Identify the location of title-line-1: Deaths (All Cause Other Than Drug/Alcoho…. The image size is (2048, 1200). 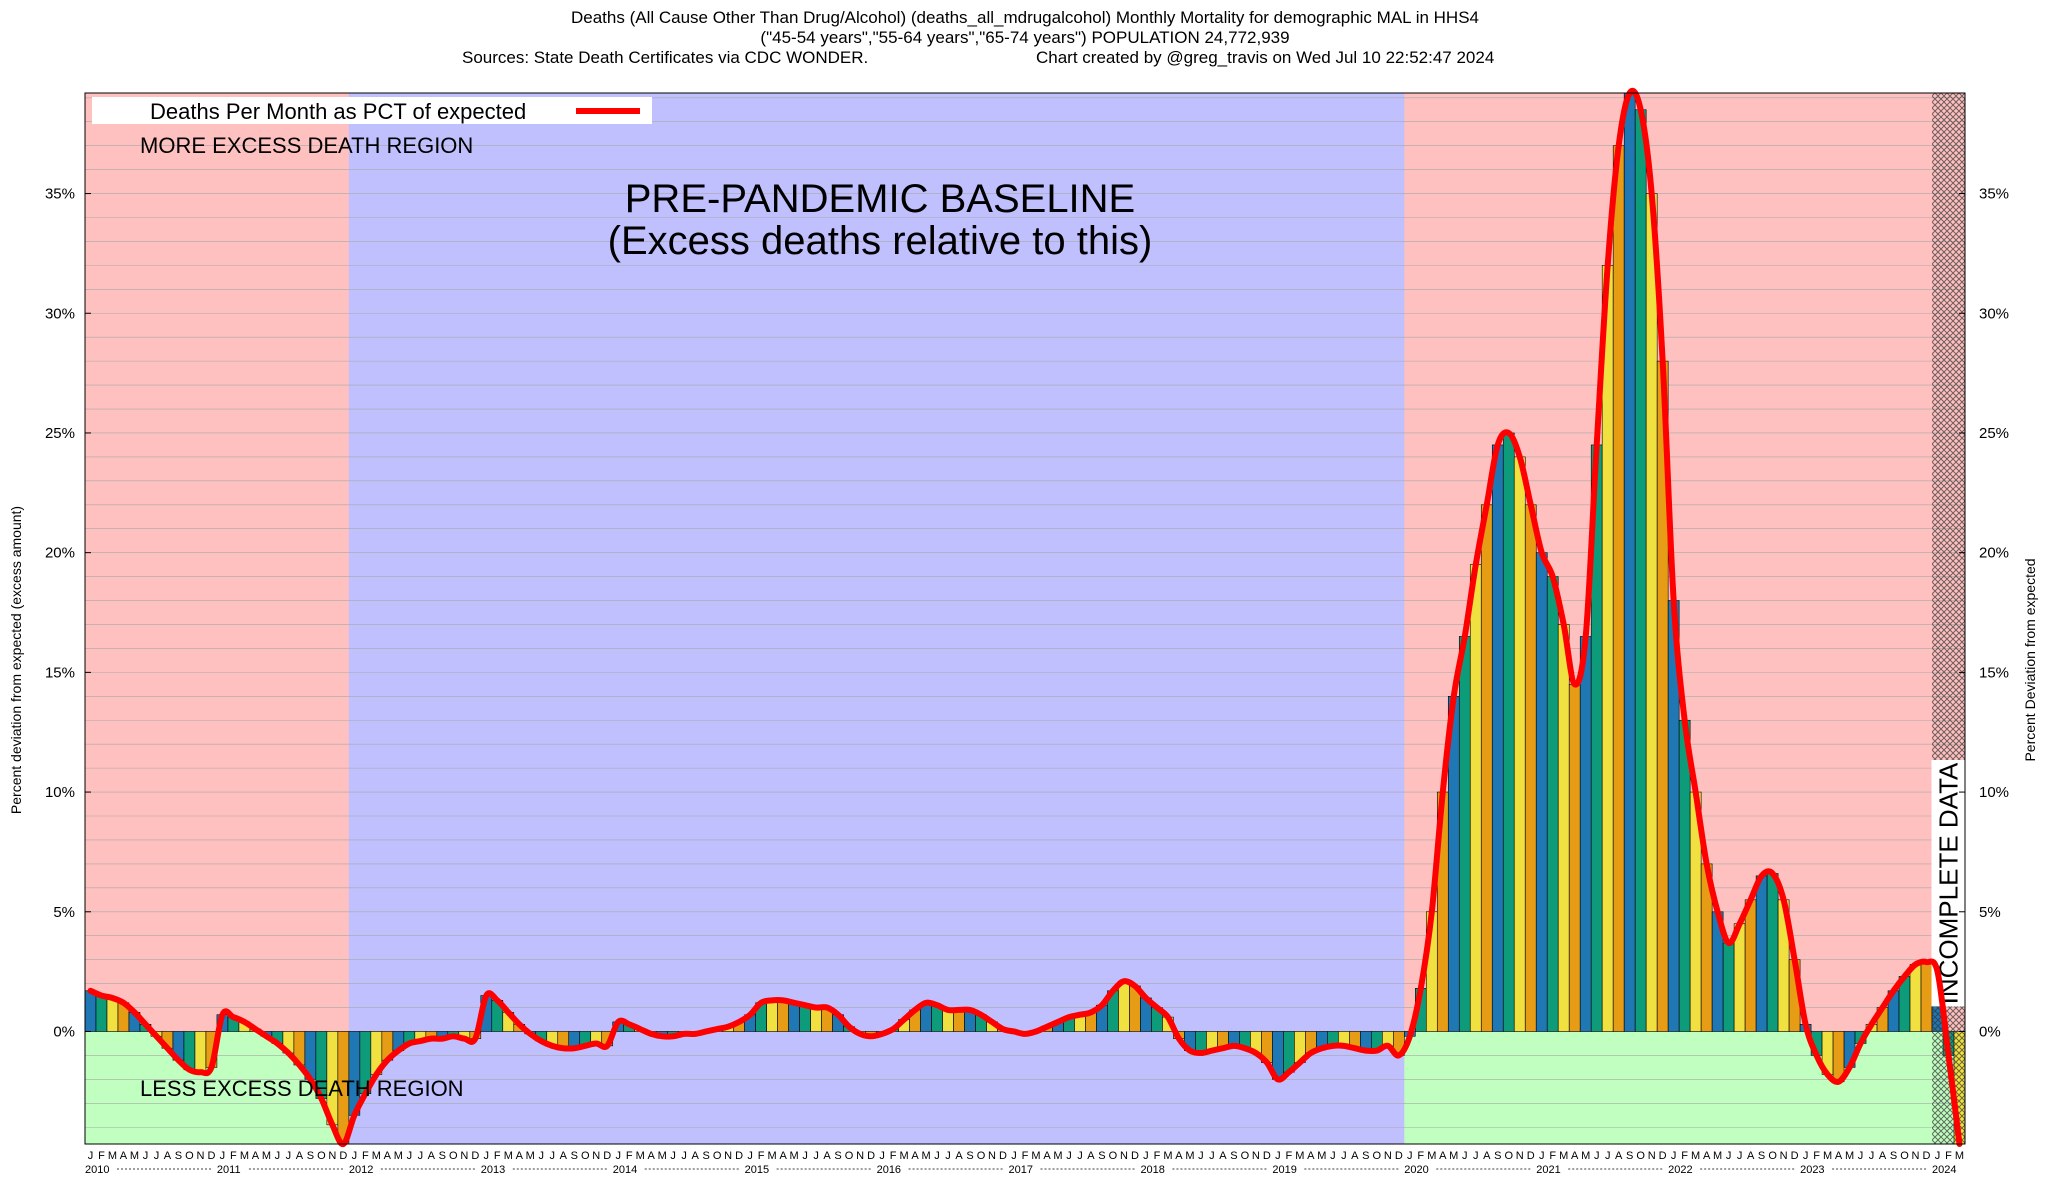
(1025, 17).